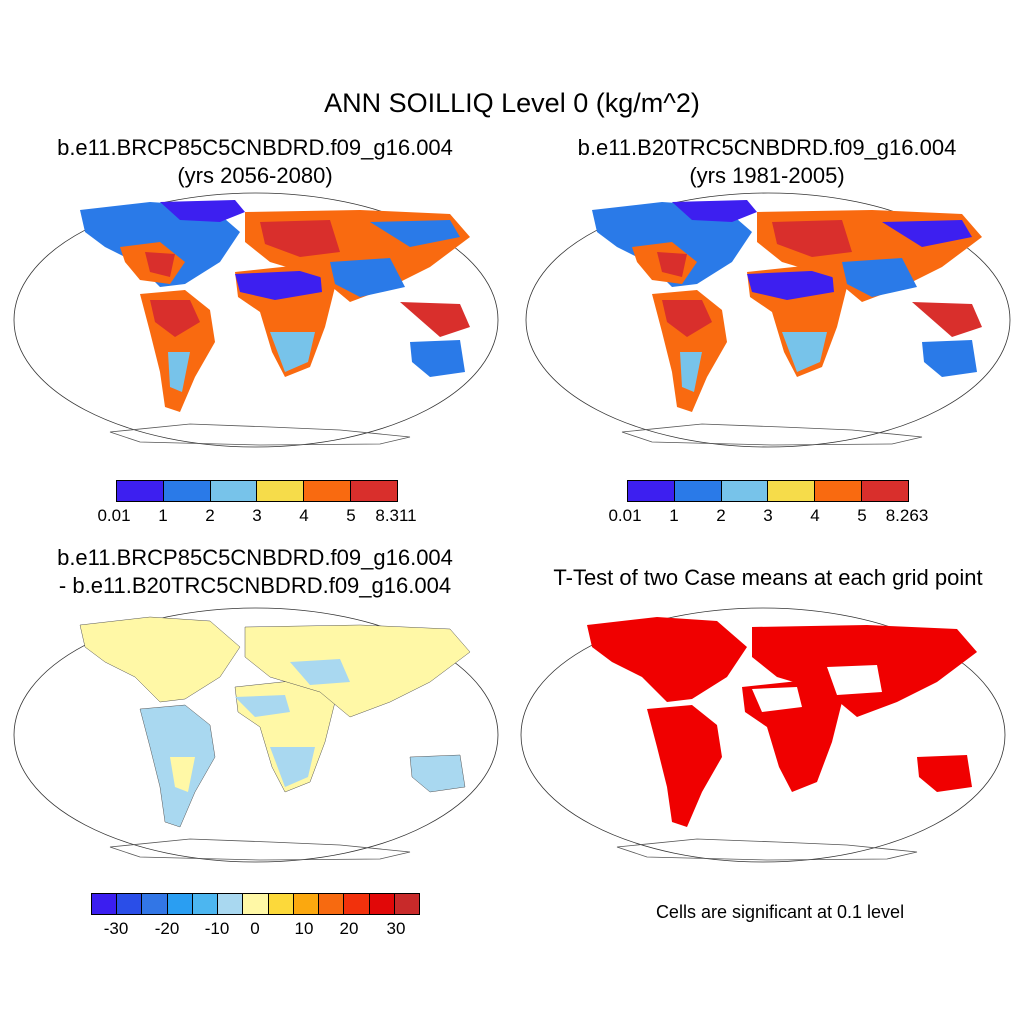  What do you see at coordinates (767, 175) in the screenshot?
I see `panel2-title-line2: (yrs 1981-2005)` at bounding box center [767, 175].